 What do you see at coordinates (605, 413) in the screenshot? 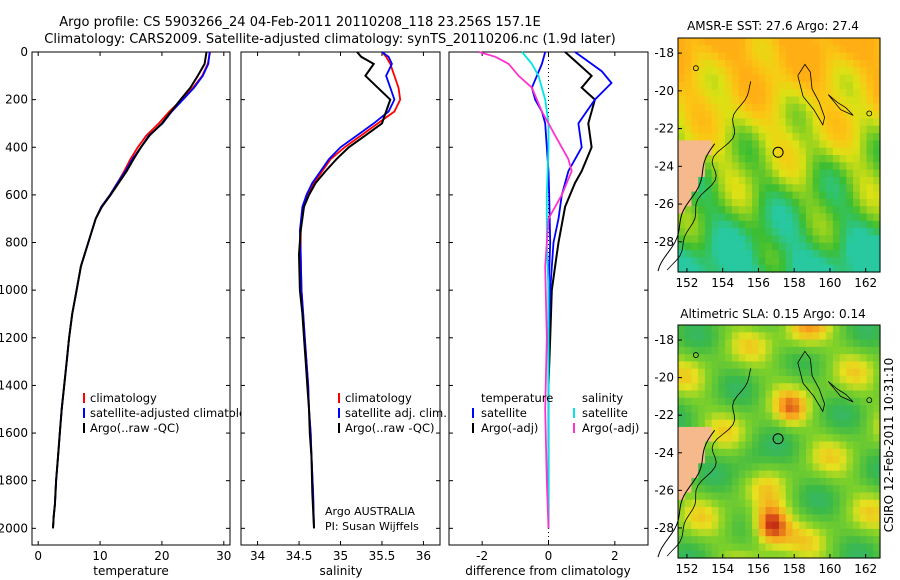
I see `legend-label: satellite` at bounding box center [605, 413].